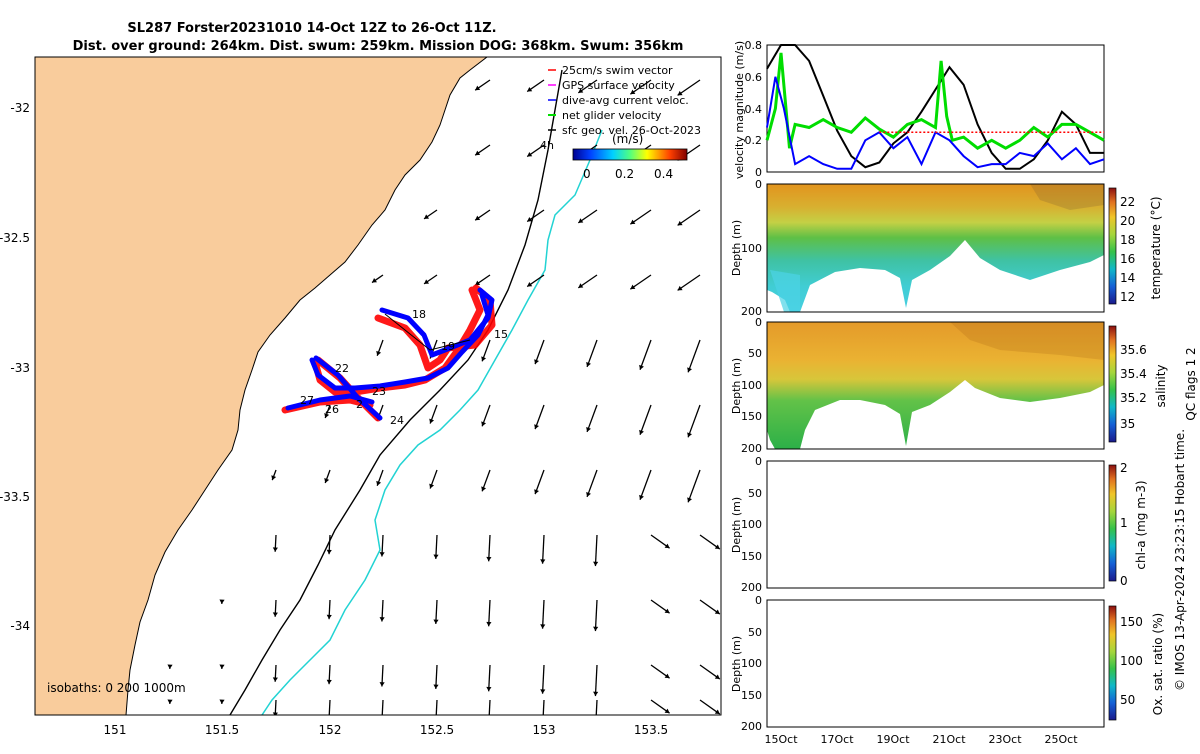  I want to click on svg-text: 151.5, so click(222, 730).